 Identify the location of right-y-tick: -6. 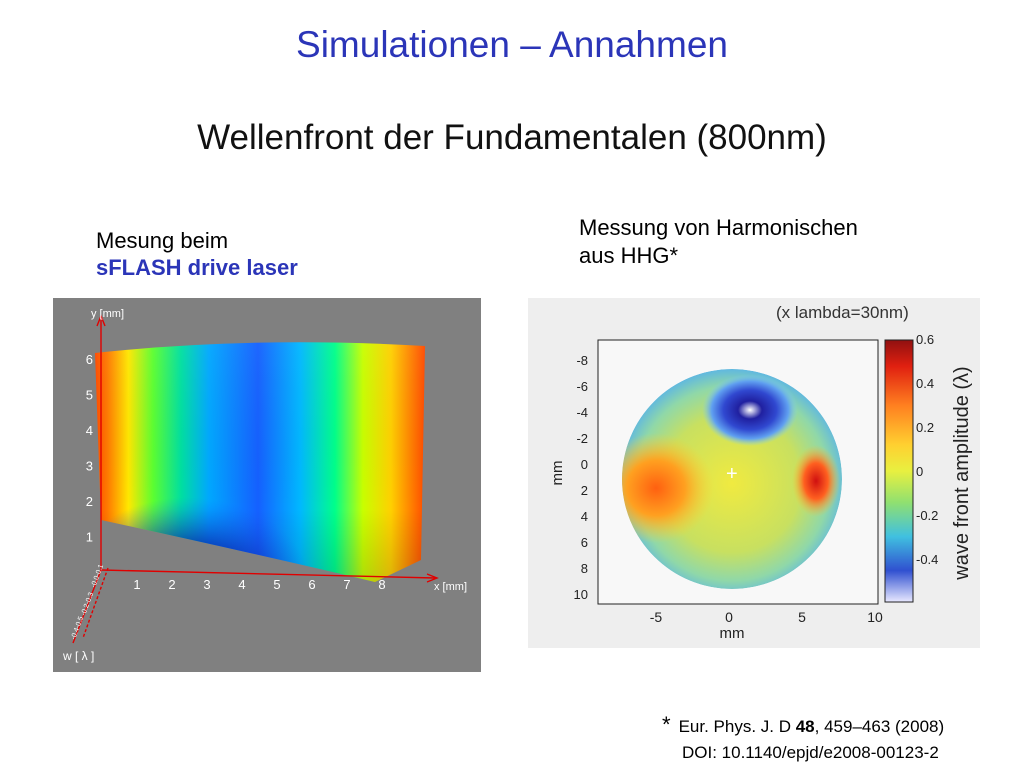
(582, 386).